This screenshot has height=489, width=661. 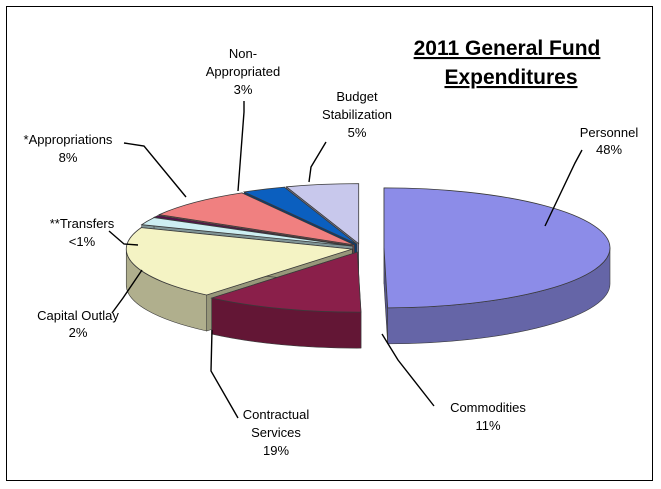 What do you see at coordinates (609, 132) in the screenshot?
I see `slice-label-personnel: Personnel` at bounding box center [609, 132].